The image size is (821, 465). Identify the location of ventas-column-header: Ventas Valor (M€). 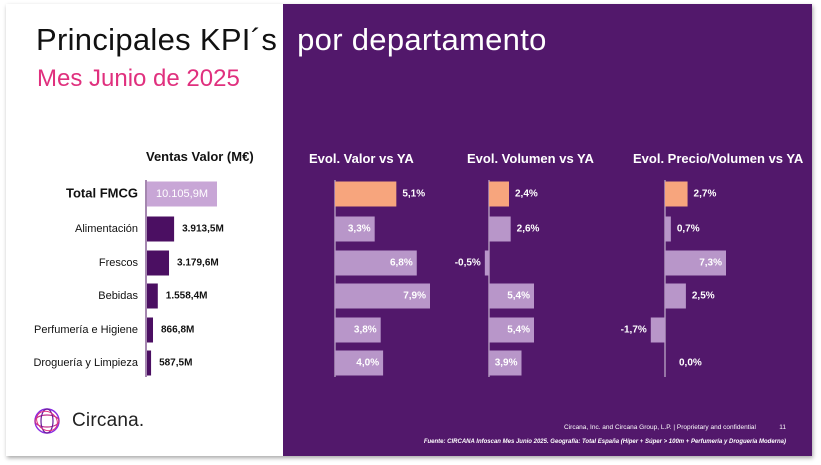
(200, 156).